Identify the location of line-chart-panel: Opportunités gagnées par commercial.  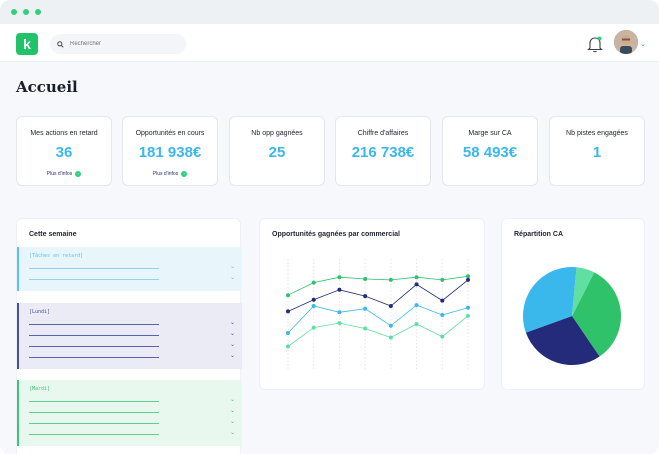
(372, 304).